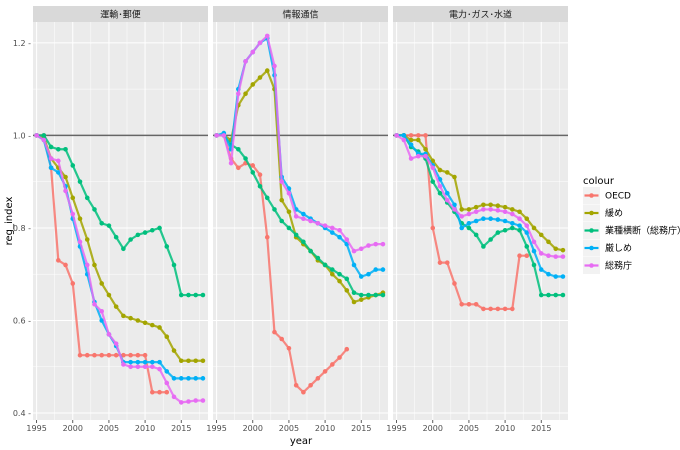 The width and height of the screenshot is (680, 450). What do you see at coordinates (618, 248) in the screenshot?
I see `legend-label: 厳しめ` at bounding box center [618, 248].